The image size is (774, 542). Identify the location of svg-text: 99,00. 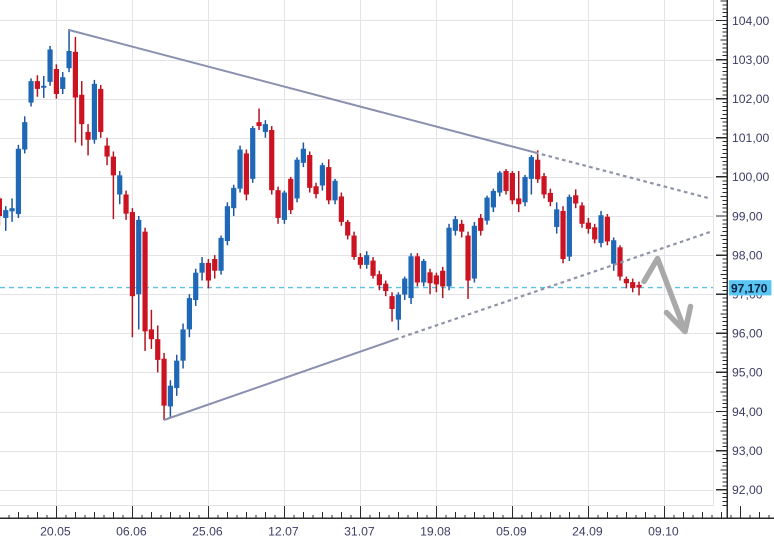
(747, 216).